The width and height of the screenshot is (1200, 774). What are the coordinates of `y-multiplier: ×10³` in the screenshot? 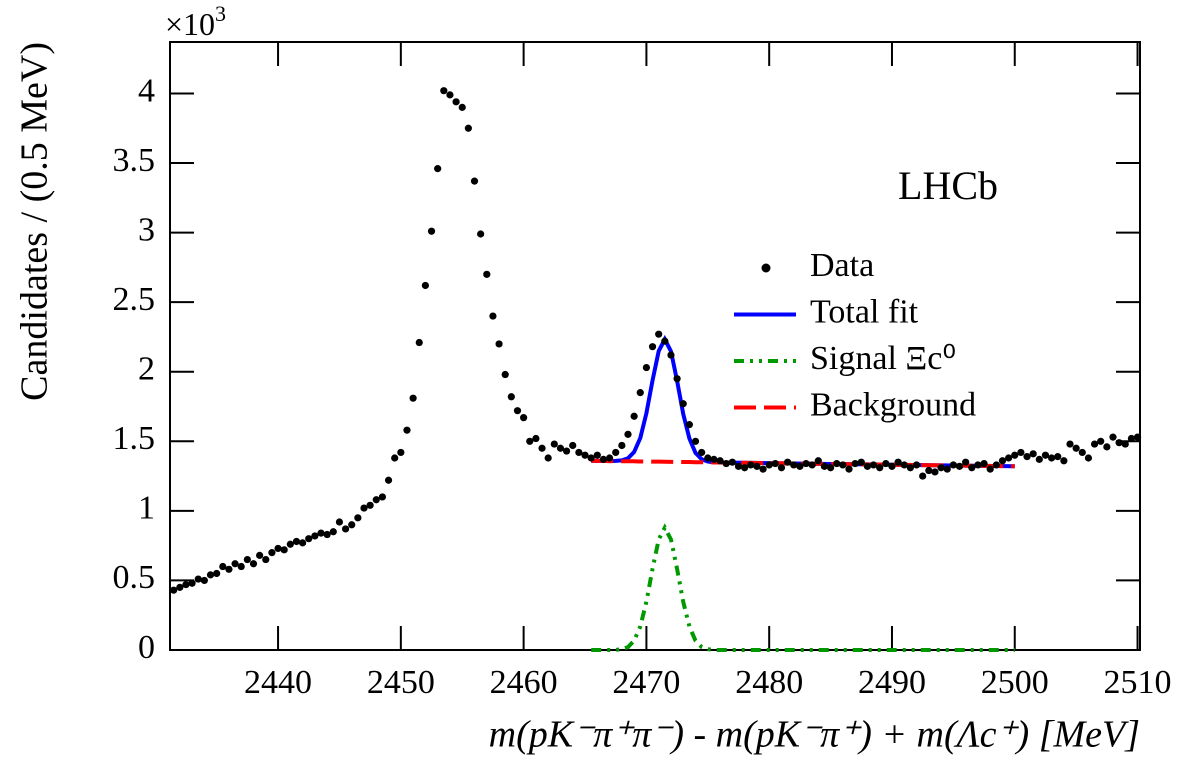 It's located at (195, 21).